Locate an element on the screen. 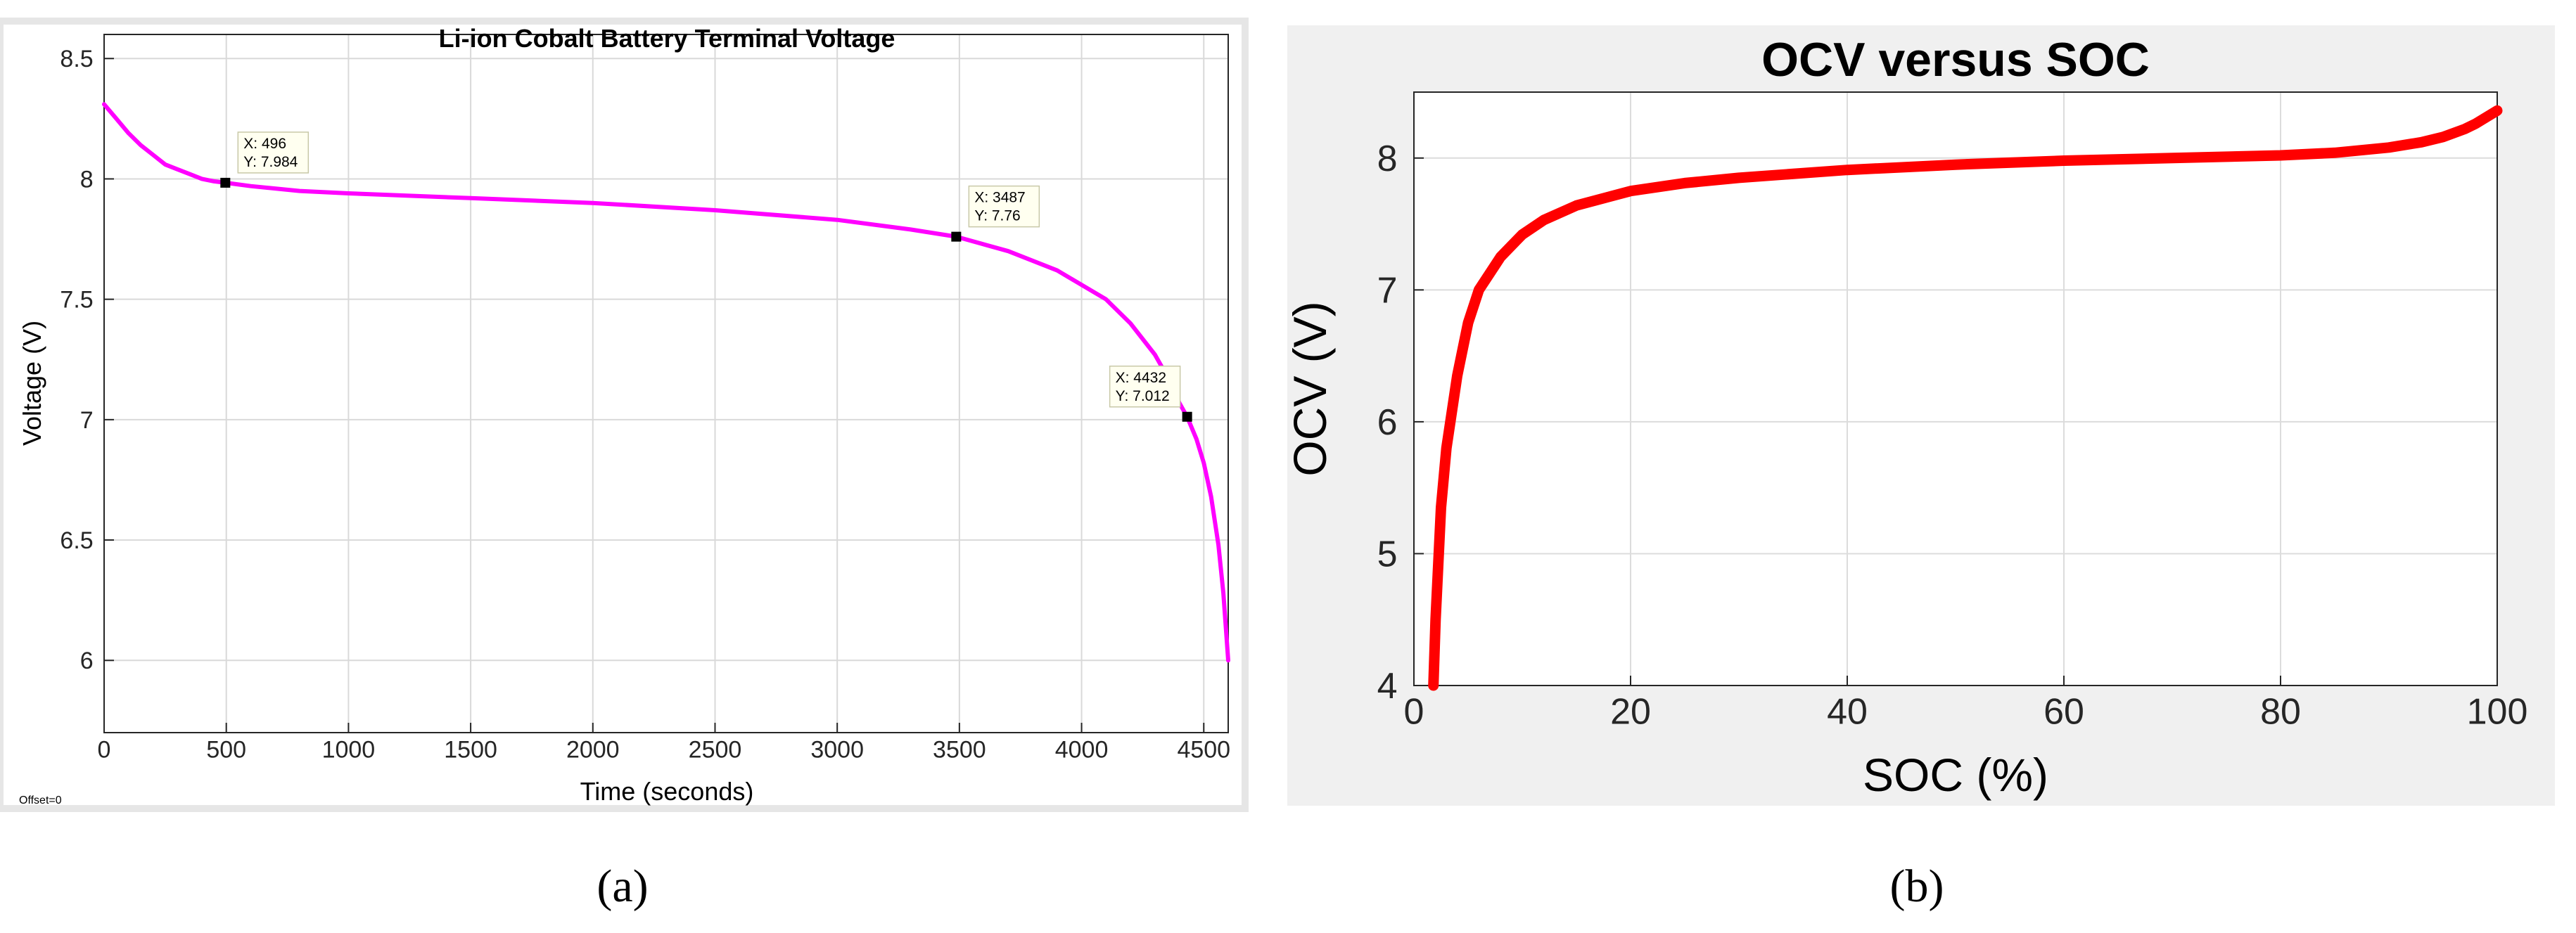 The height and width of the screenshot is (933, 2576). offset-note: Offset=0 is located at coordinates (40, 800).